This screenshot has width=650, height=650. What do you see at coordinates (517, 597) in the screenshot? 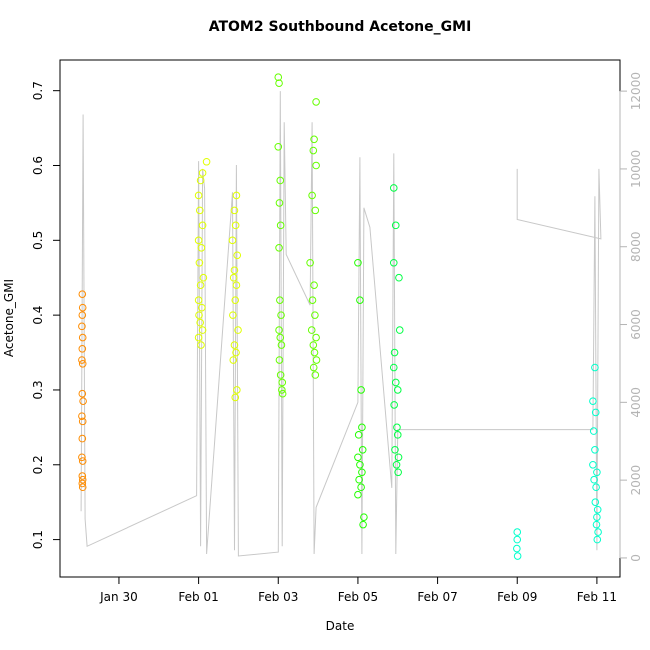
I see `x-tick-label: Feb 09` at bounding box center [517, 597].